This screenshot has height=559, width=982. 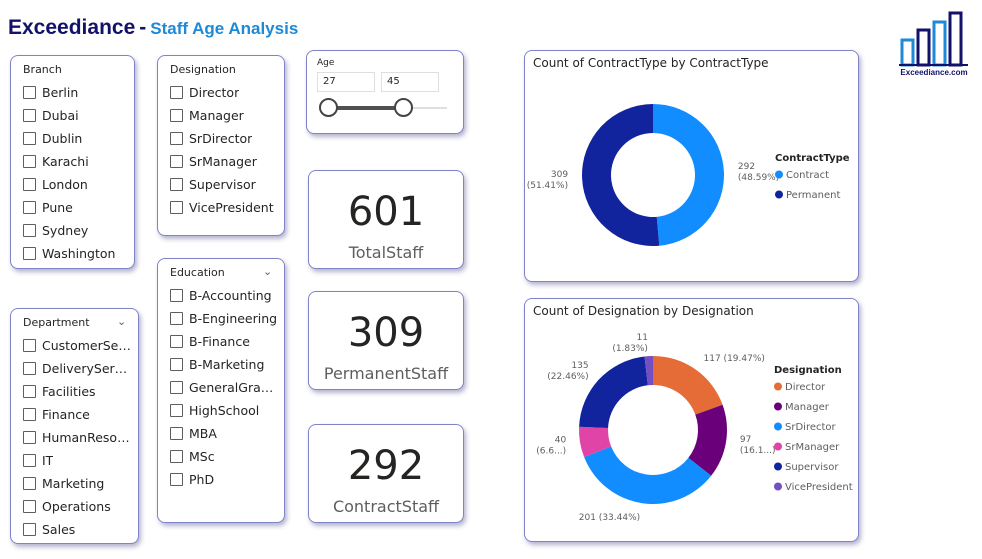 What do you see at coordinates (75, 161) in the screenshot?
I see `branch-item: Karachi` at bounding box center [75, 161].